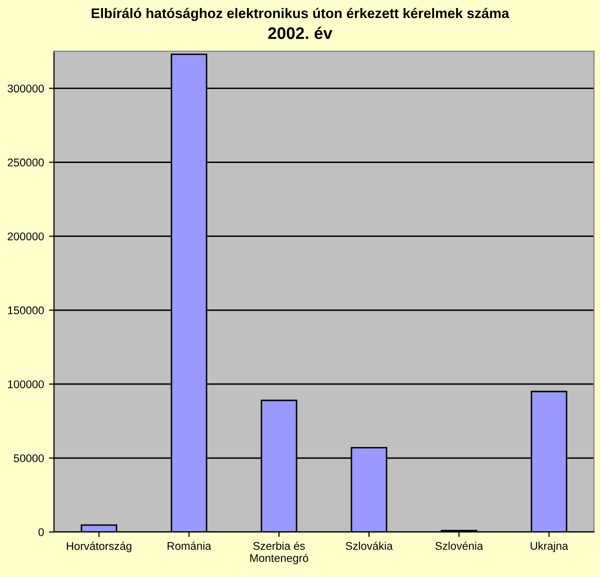 The height and width of the screenshot is (577, 600). What do you see at coordinates (300, 33) in the screenshot?
I see `chart-subtitle: 2002. év` at bounding box center [300, 33].